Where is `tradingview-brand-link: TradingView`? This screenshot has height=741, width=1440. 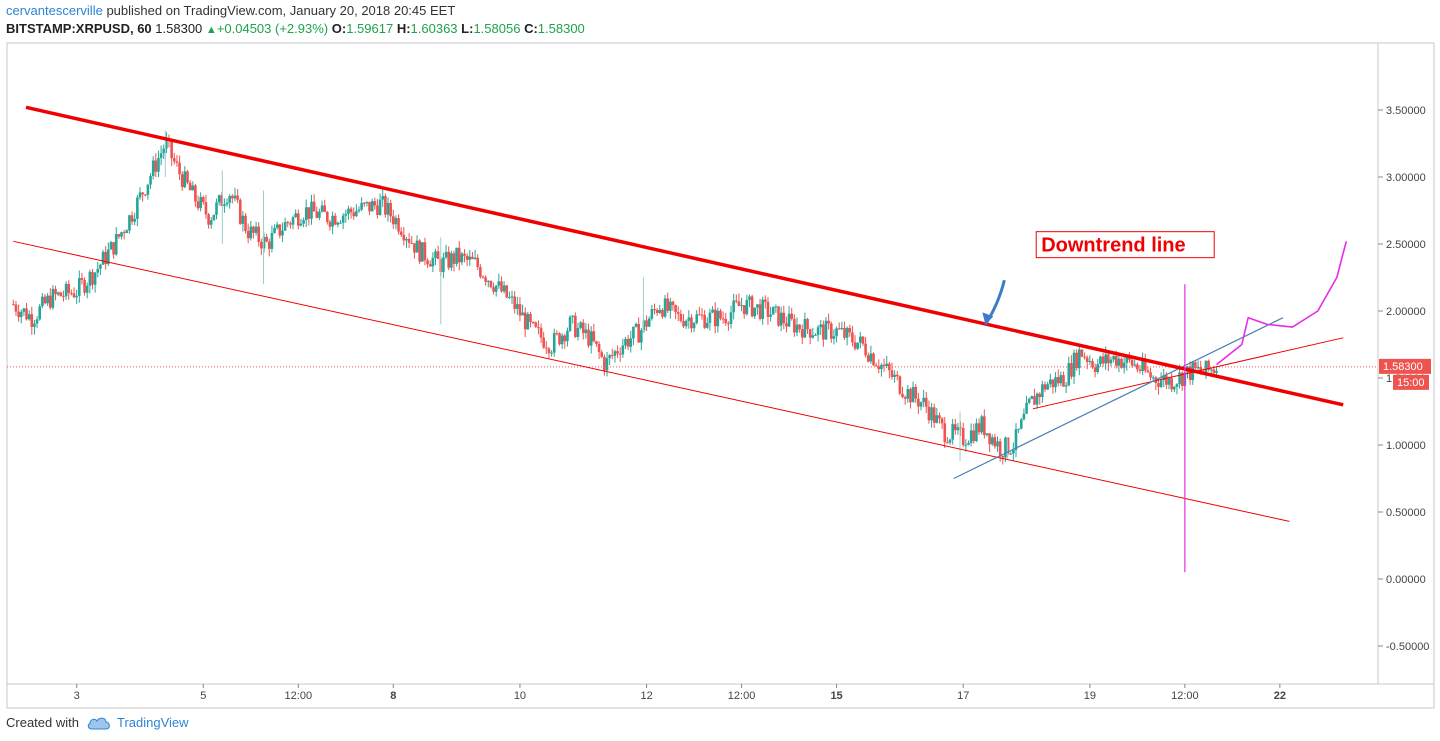
tradingview-brand-link: TradingView is located at coordinates (152, 722).